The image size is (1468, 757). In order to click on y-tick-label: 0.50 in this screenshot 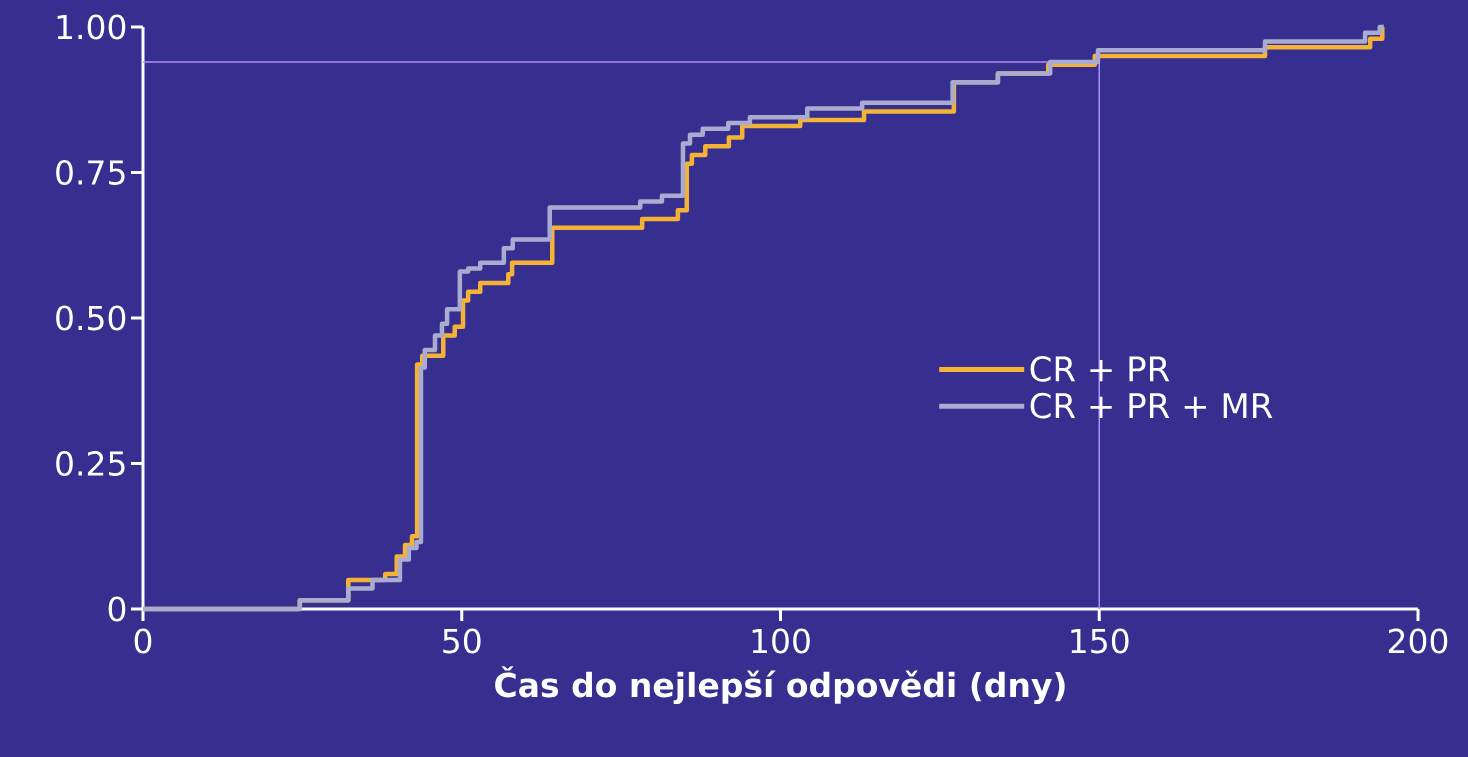, I will do `click(91, 318)`.